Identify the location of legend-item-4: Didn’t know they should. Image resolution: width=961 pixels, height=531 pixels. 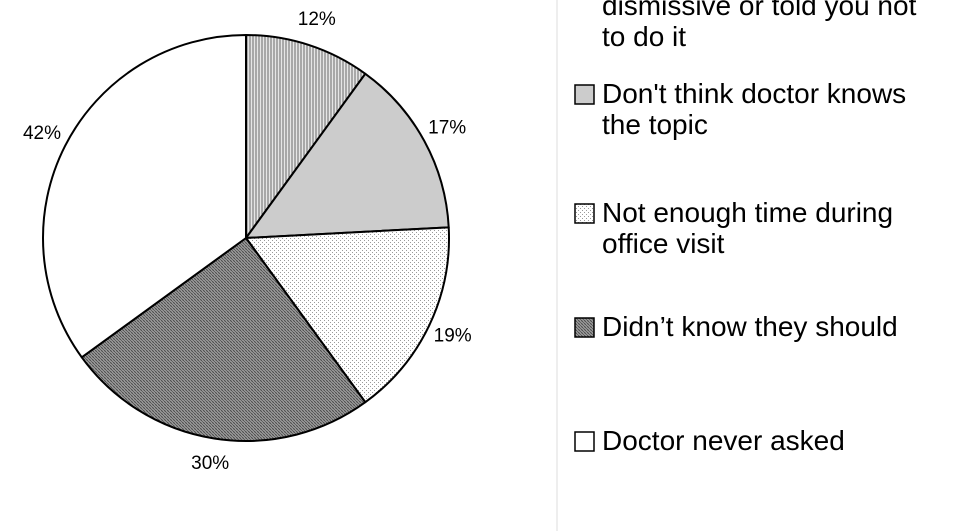
(736, 326).